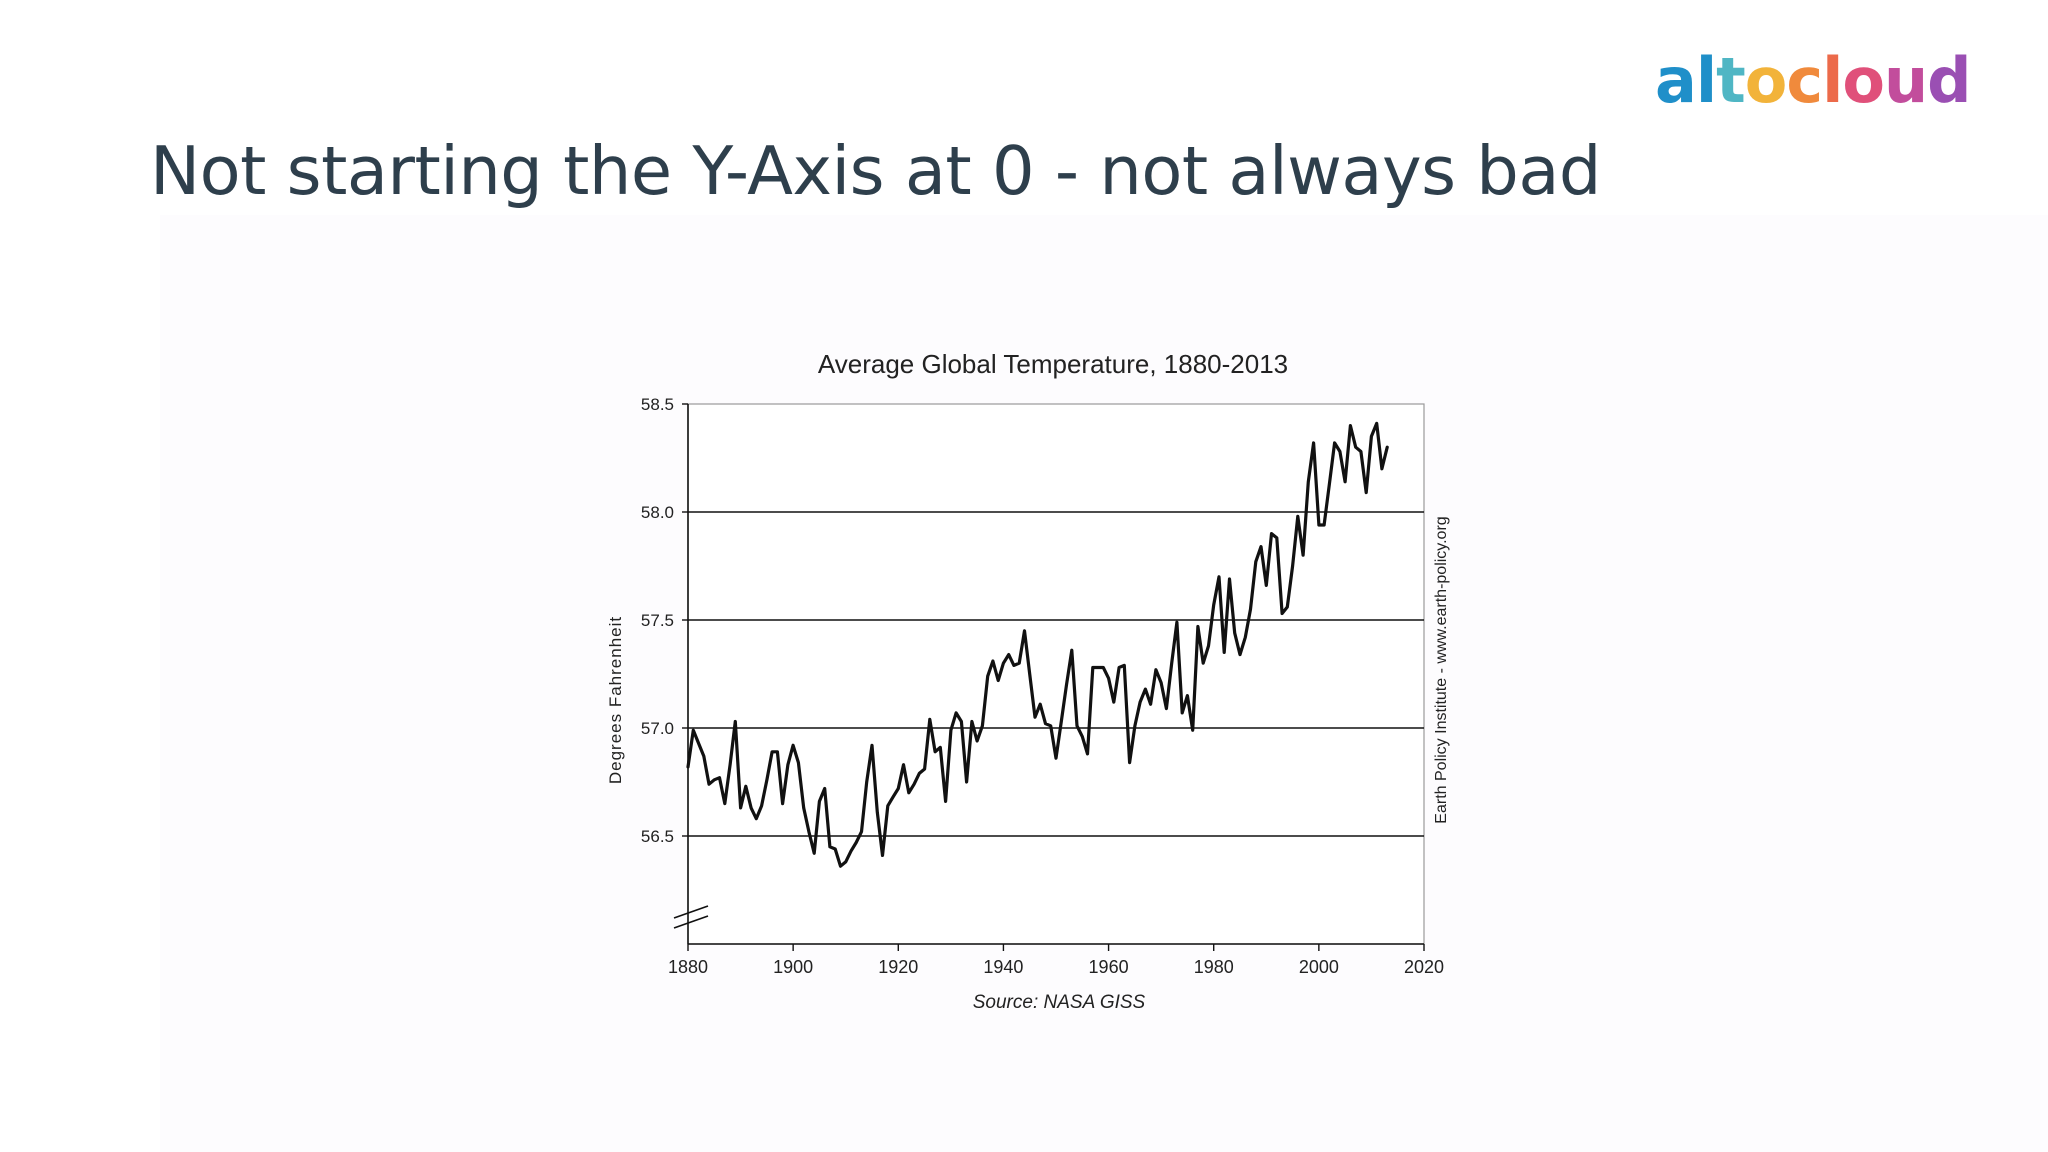 The width and height of the screenshot is (2048, 1152). I want to click on chart-title: Average Global Temperature, 1880-2013, so click(1053, 364).